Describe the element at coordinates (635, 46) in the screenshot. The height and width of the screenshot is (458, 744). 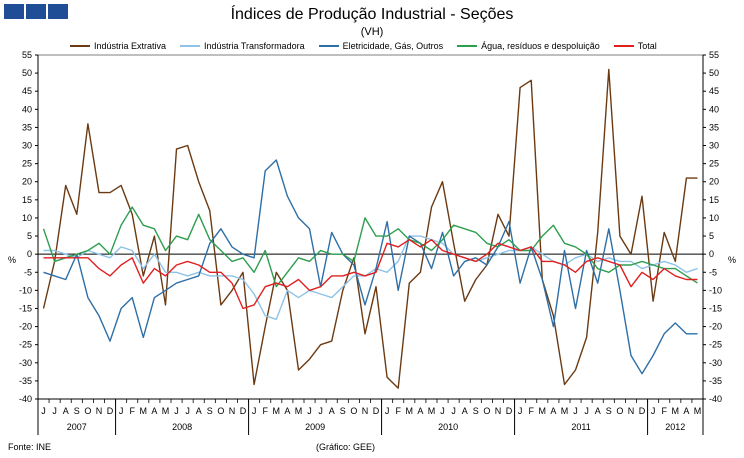
I see `legend-item-total: Total` at that location.